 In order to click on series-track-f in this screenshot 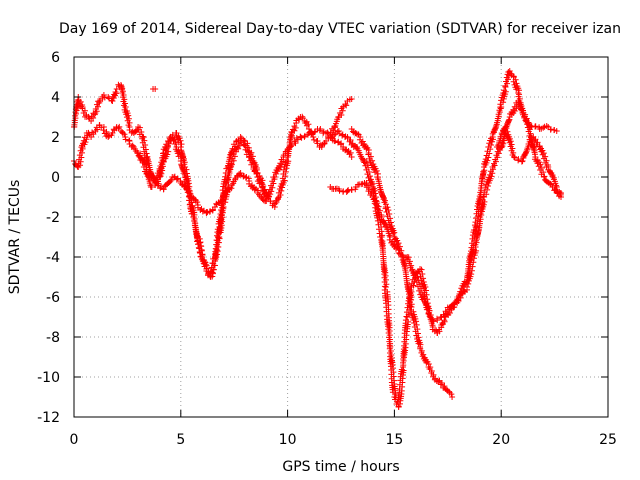, I will do `click(402, 263)`.